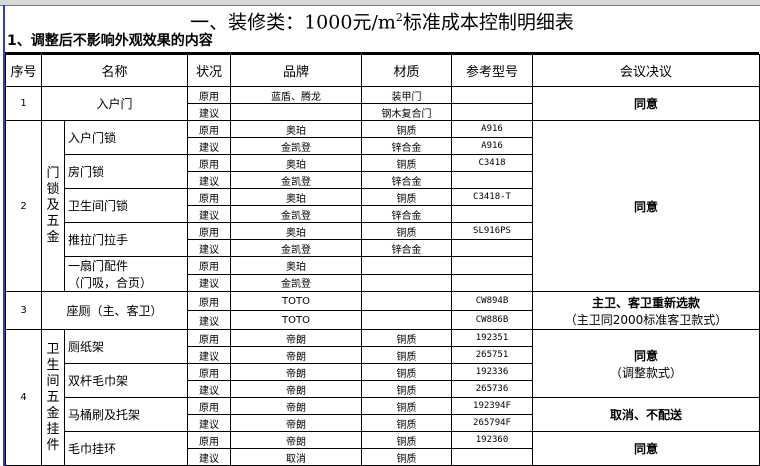 Image resolution: width=760 pixels, height=466 pixels. Describe the element at coordinates (92, 449) in the screenshot. I see `item-name-text: 毛巾挂环` at that location.